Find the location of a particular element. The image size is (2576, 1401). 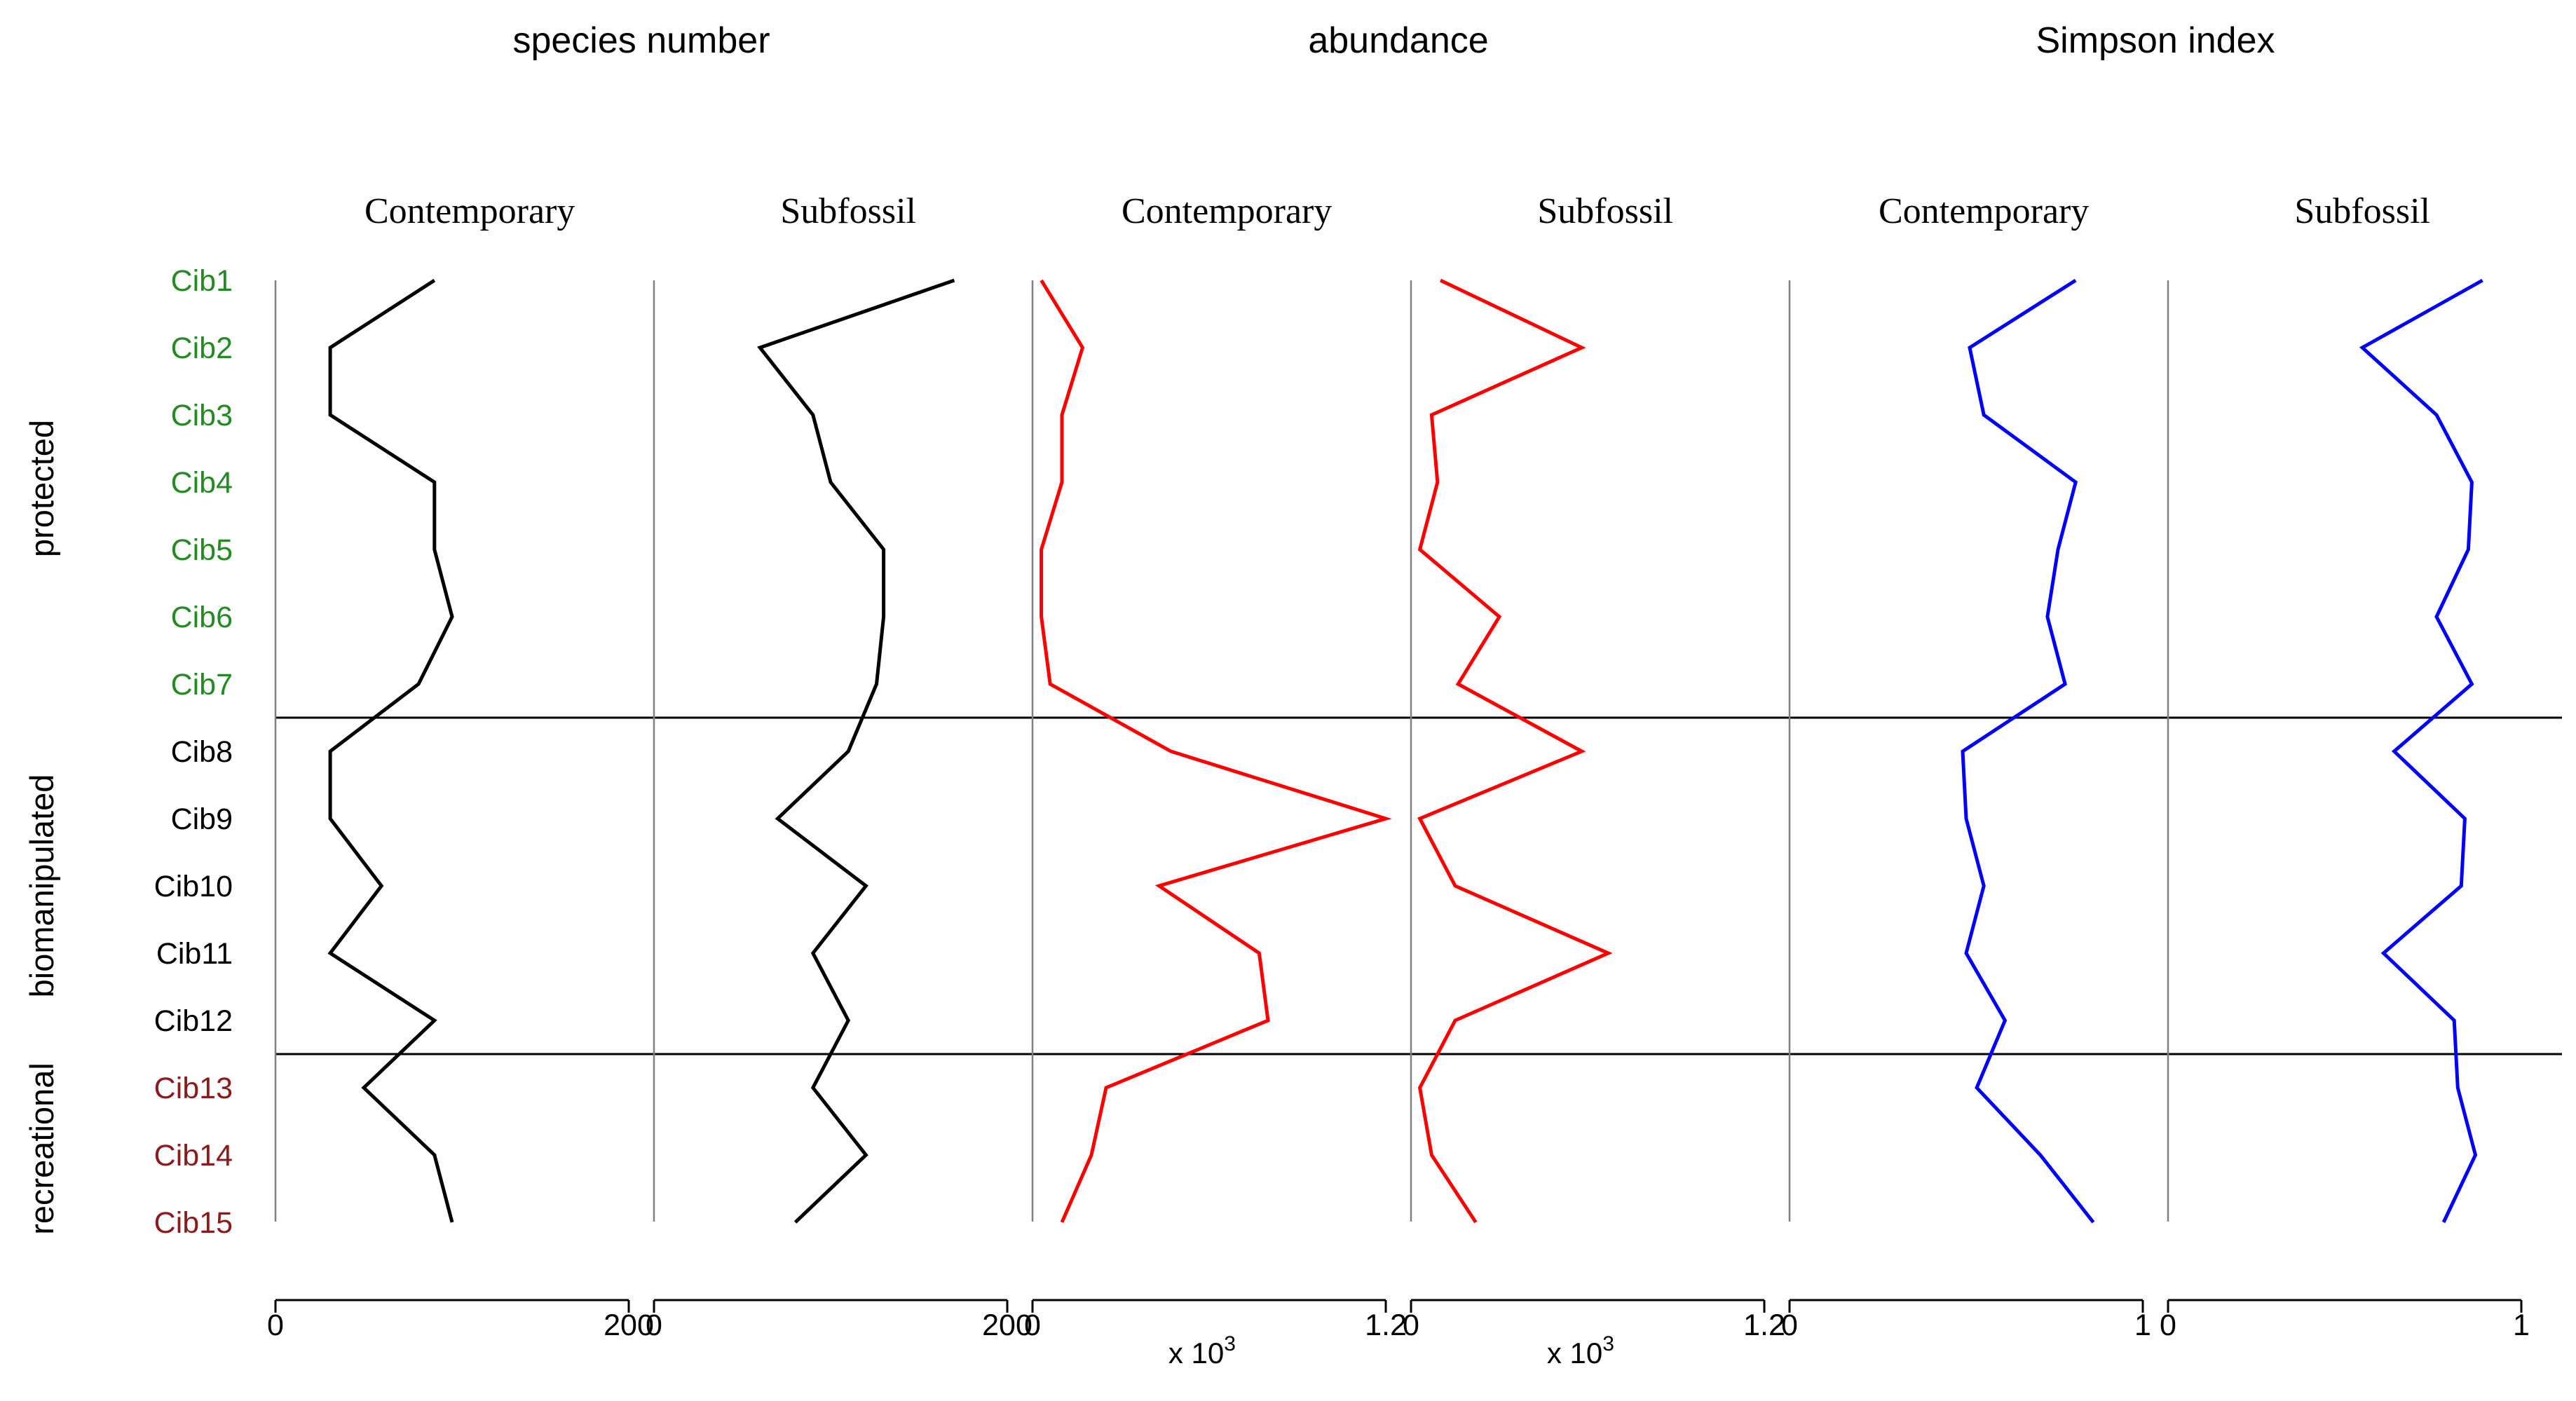

site-label: Cib15 is located at coordinates (193, 1223).